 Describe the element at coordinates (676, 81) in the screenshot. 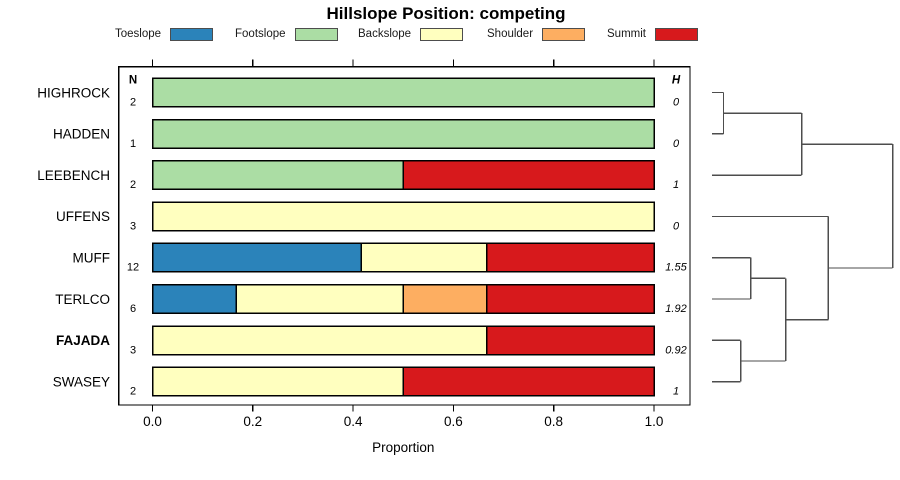

I see `h-column-header: H` at that location.